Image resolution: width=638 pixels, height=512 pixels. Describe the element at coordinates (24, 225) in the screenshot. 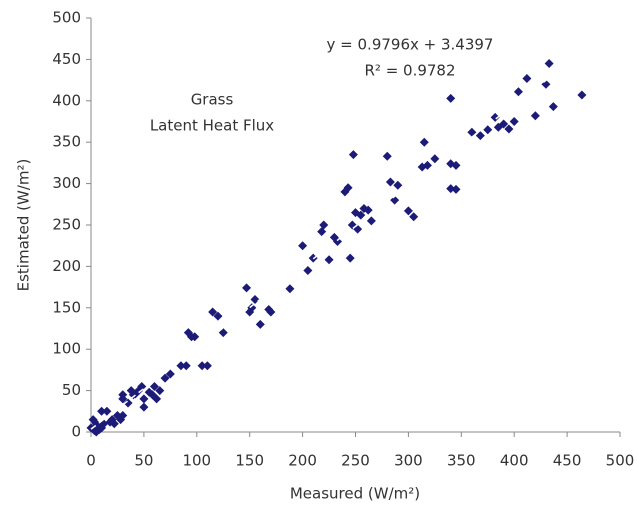

I see `y-axis-label: Estimated (W/m²)` at that location.